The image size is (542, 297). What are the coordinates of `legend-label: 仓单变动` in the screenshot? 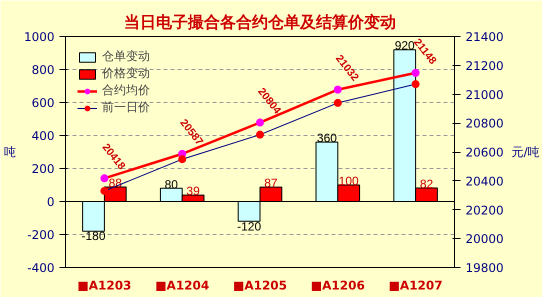 It's located at (126, 56).